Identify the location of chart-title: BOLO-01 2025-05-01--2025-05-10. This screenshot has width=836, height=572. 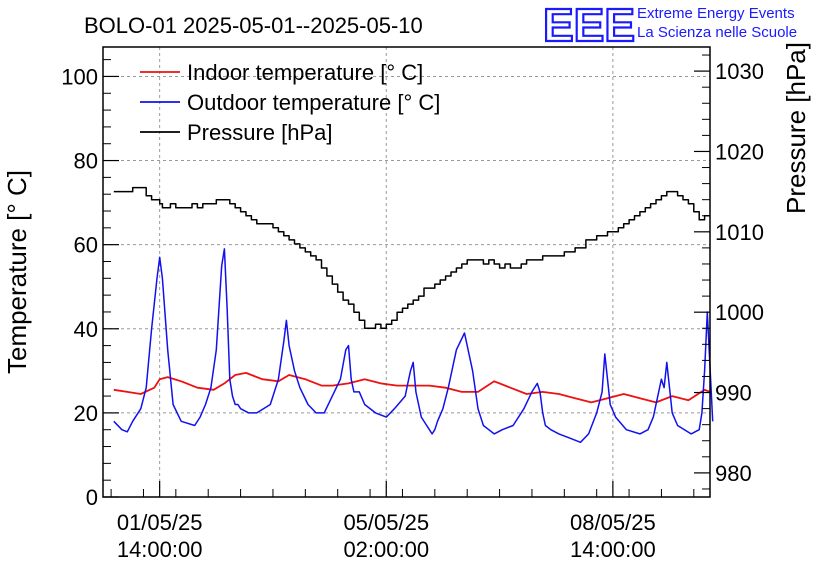
(253, 25).